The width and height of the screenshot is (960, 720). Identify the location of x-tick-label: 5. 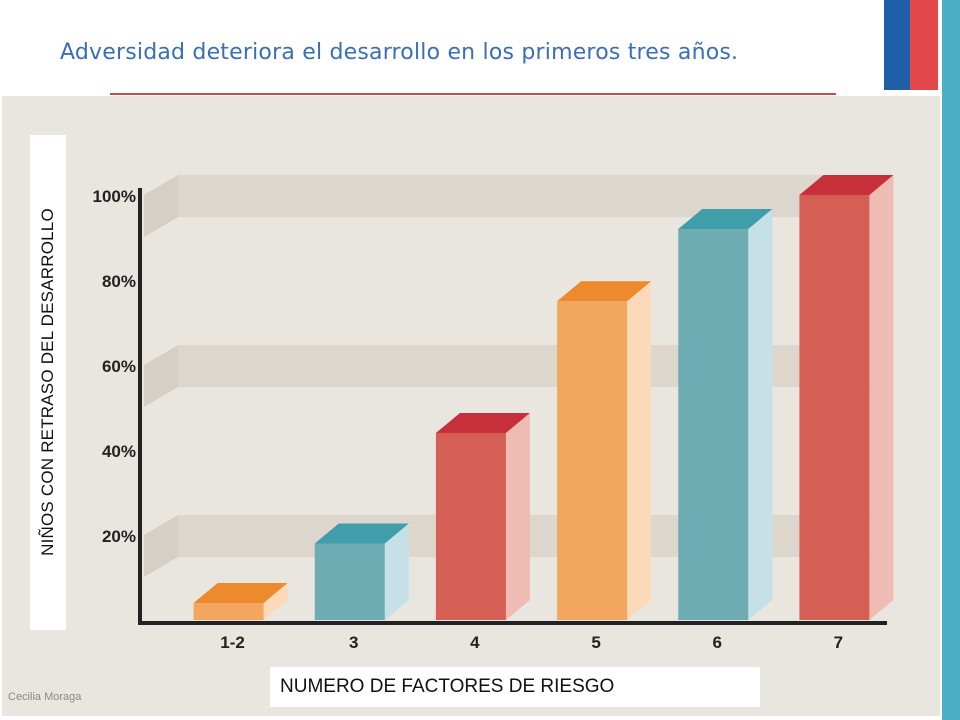
(595, 642).